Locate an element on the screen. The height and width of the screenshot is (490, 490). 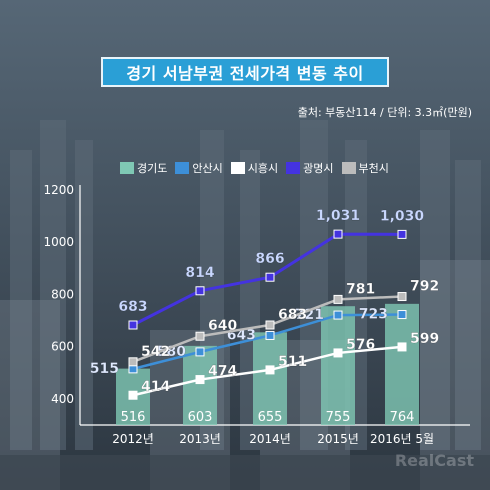
x-tick-label: 2012년 is located at coordinates (133, 439).